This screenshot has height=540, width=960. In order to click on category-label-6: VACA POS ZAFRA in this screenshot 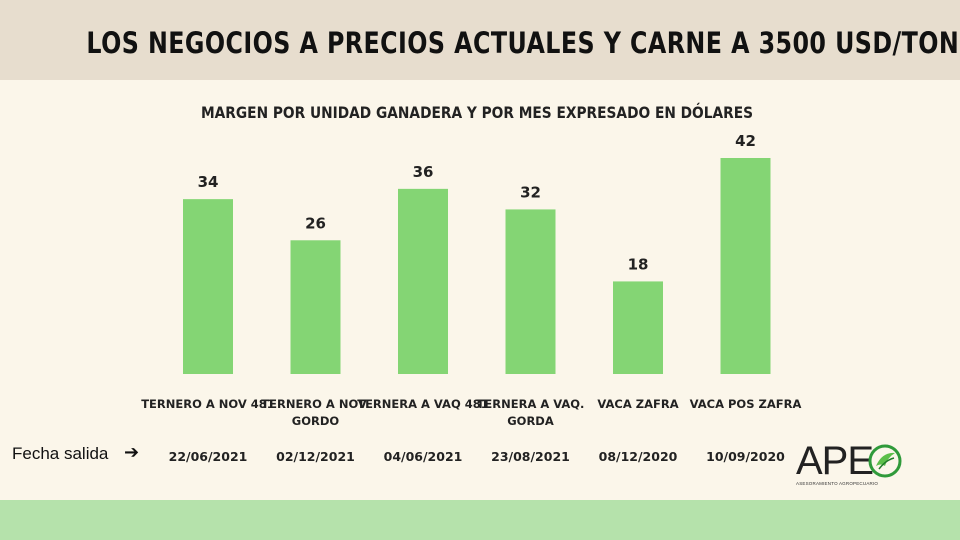, I will do `click(746, 404)`.